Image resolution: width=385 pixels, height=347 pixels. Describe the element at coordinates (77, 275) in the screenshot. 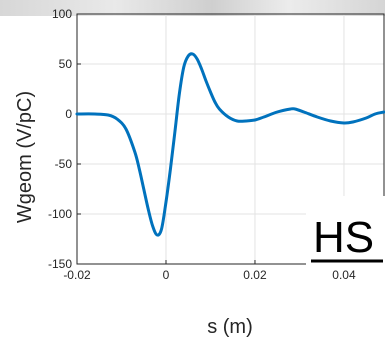

I see `x-tick-label: -0.02` at that location.